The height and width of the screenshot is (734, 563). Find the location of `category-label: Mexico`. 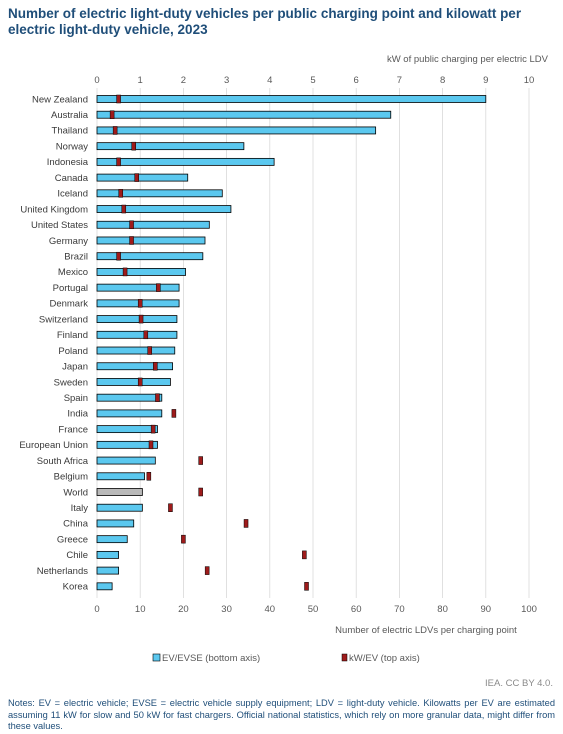

category-label: Mexico is located at coordinates (73, 272).